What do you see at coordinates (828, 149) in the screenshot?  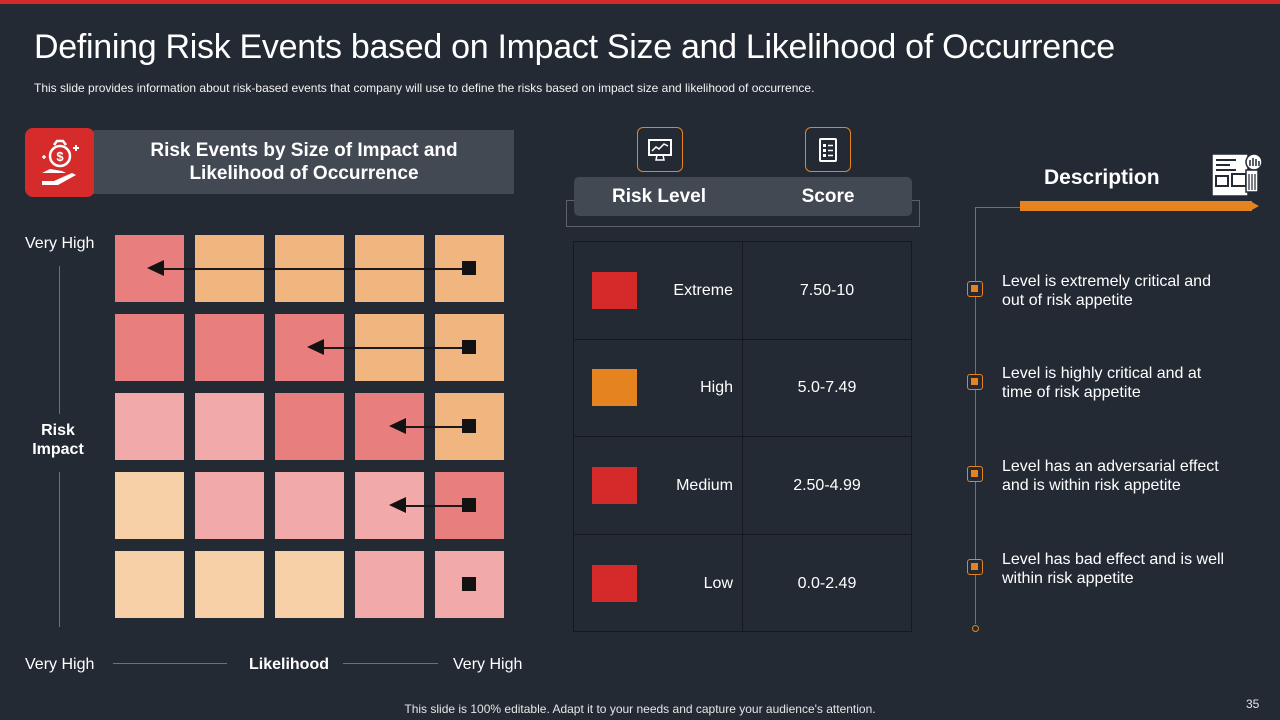 I see `checklist-icon` at bounding box center [828, 149].